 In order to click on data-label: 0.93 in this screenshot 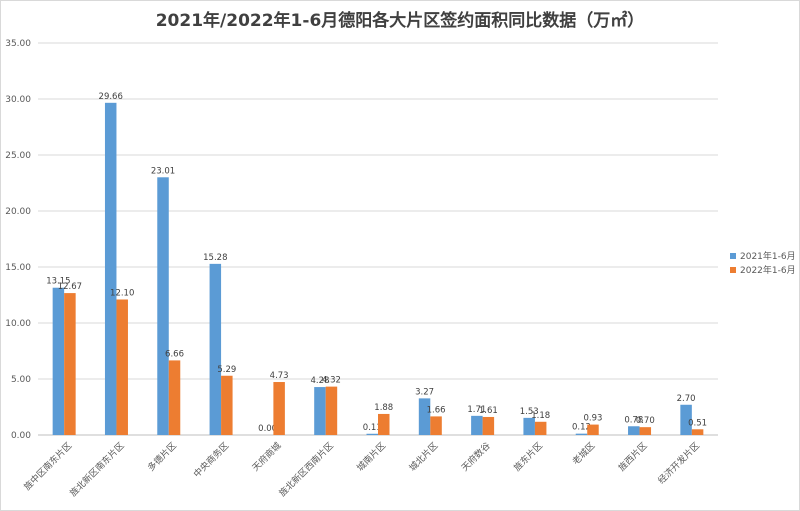, I will do `click(593, 419)`.